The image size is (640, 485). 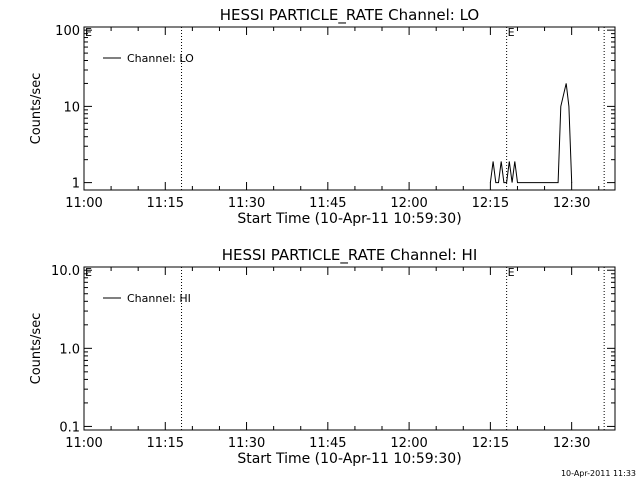 I want to click on y-tick-label: 10.0, so click(x=65, y=271).